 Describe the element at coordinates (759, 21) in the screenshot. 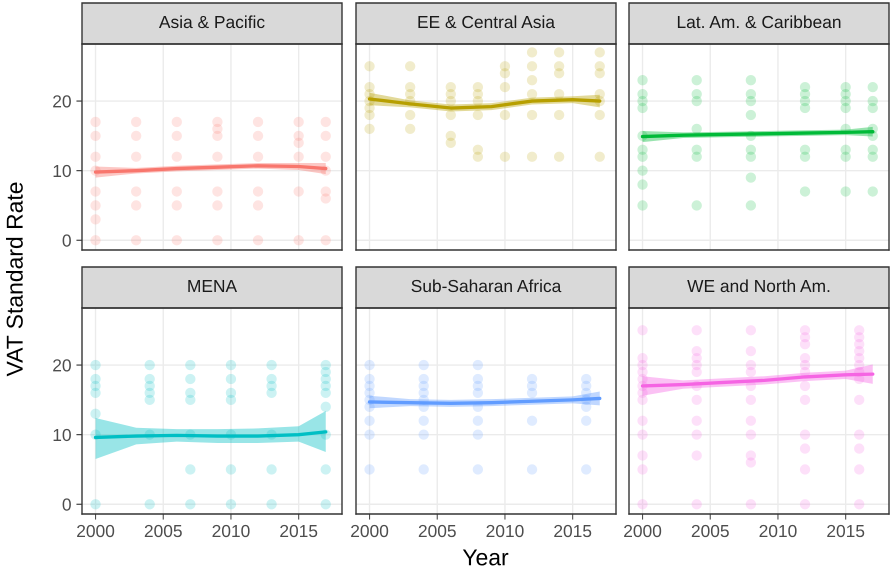

I see `chart-title: Lat. Am. & Caribbean` at that location.